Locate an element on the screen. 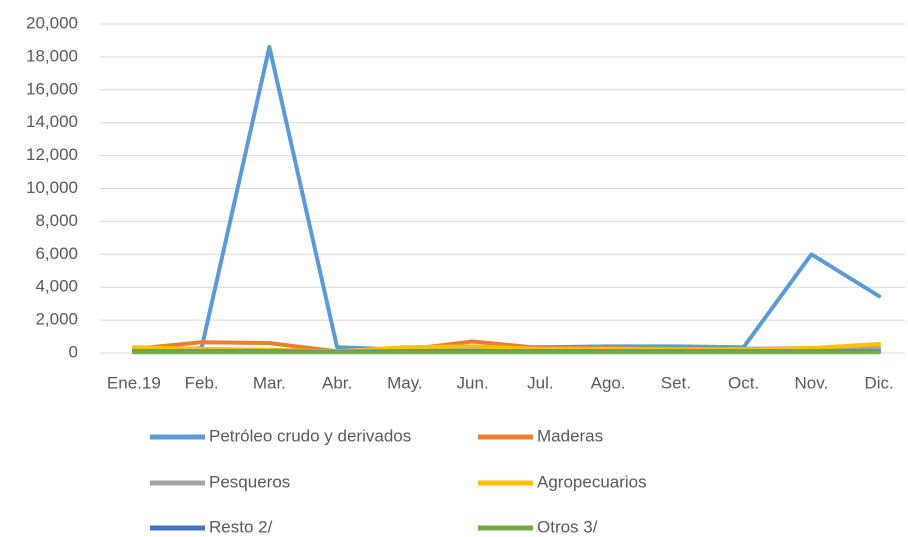 The height and width of the screenshot is (537, 908). y-tick-label: 16,000 is located at coordinates (52, 88).